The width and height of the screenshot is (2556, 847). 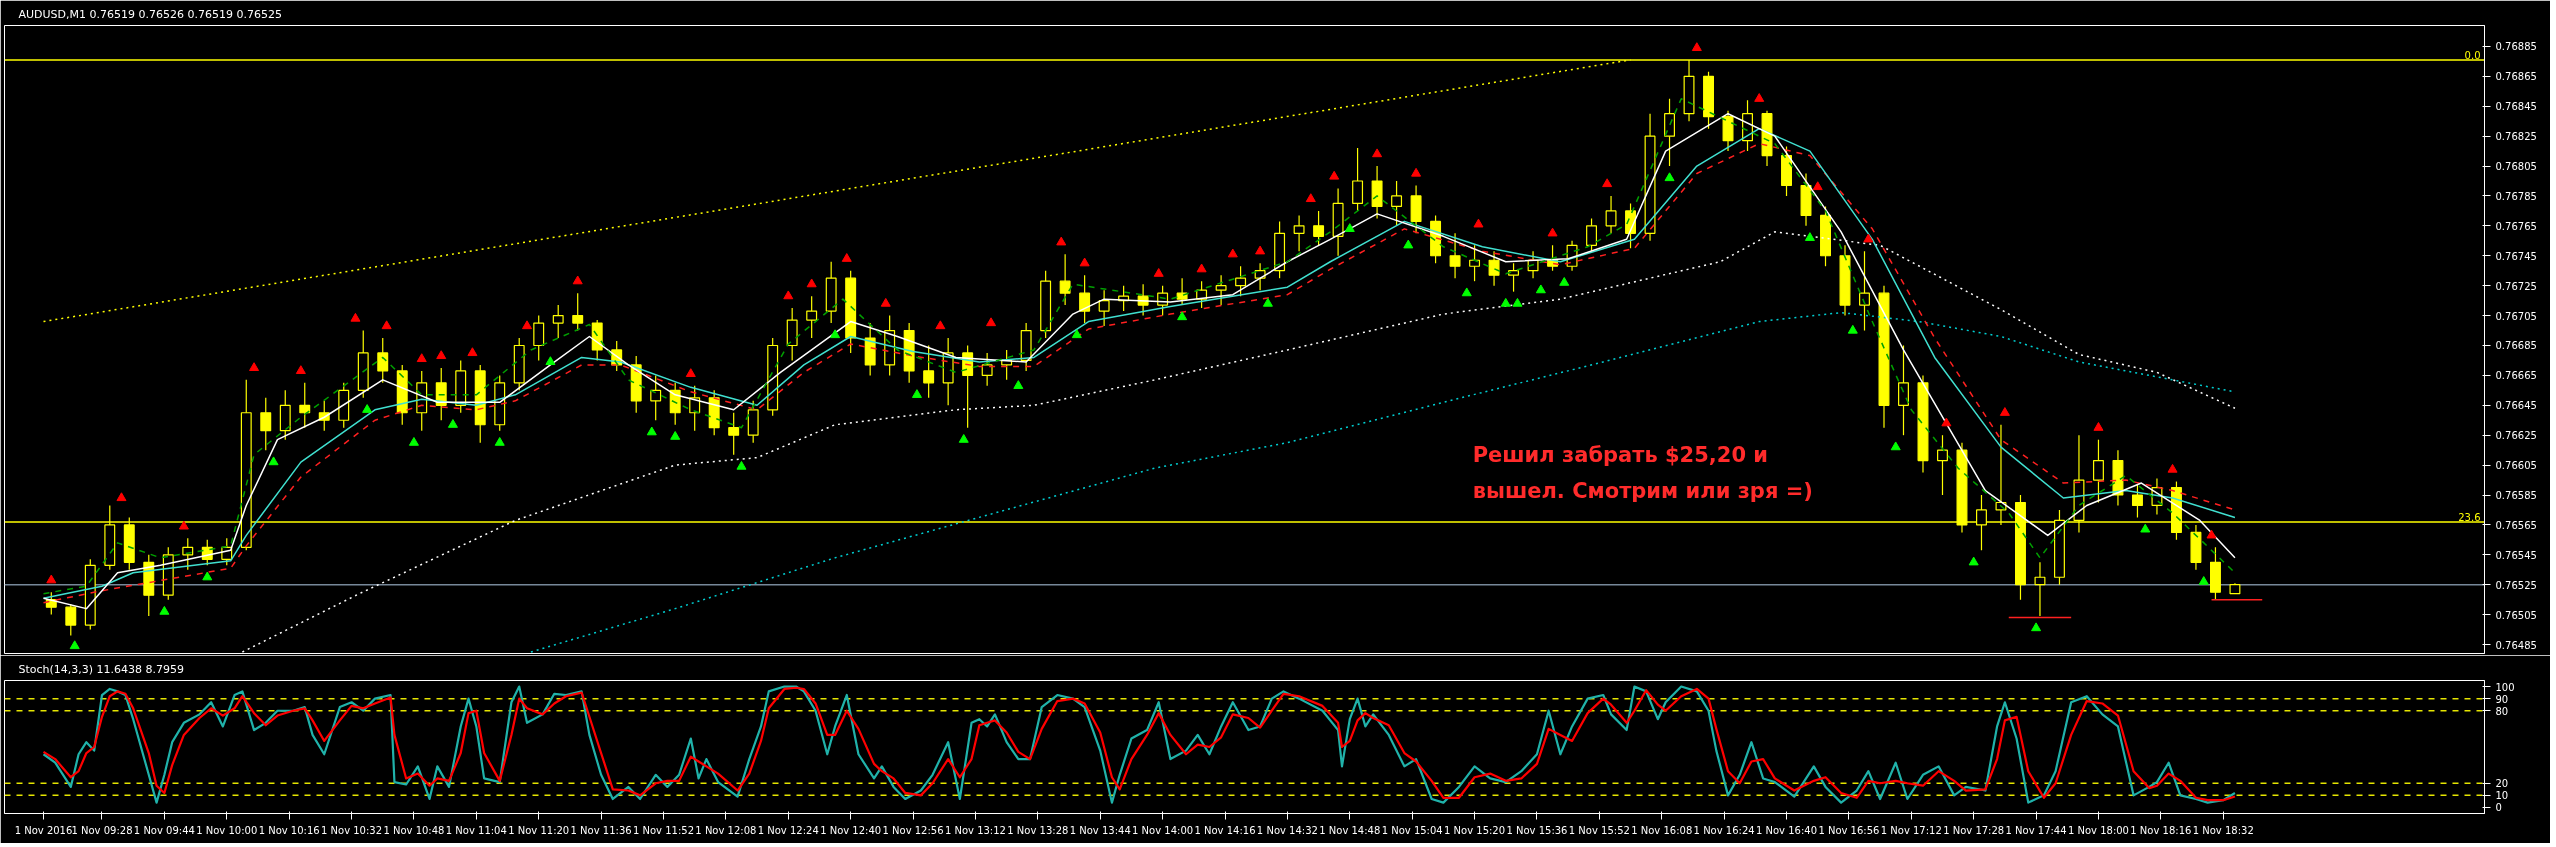 What do you see at coordinates (1911, 830) in the screenshot?
I see `x-tick-label: 1 Nov 17:12` at bounding box center [1911, 830].